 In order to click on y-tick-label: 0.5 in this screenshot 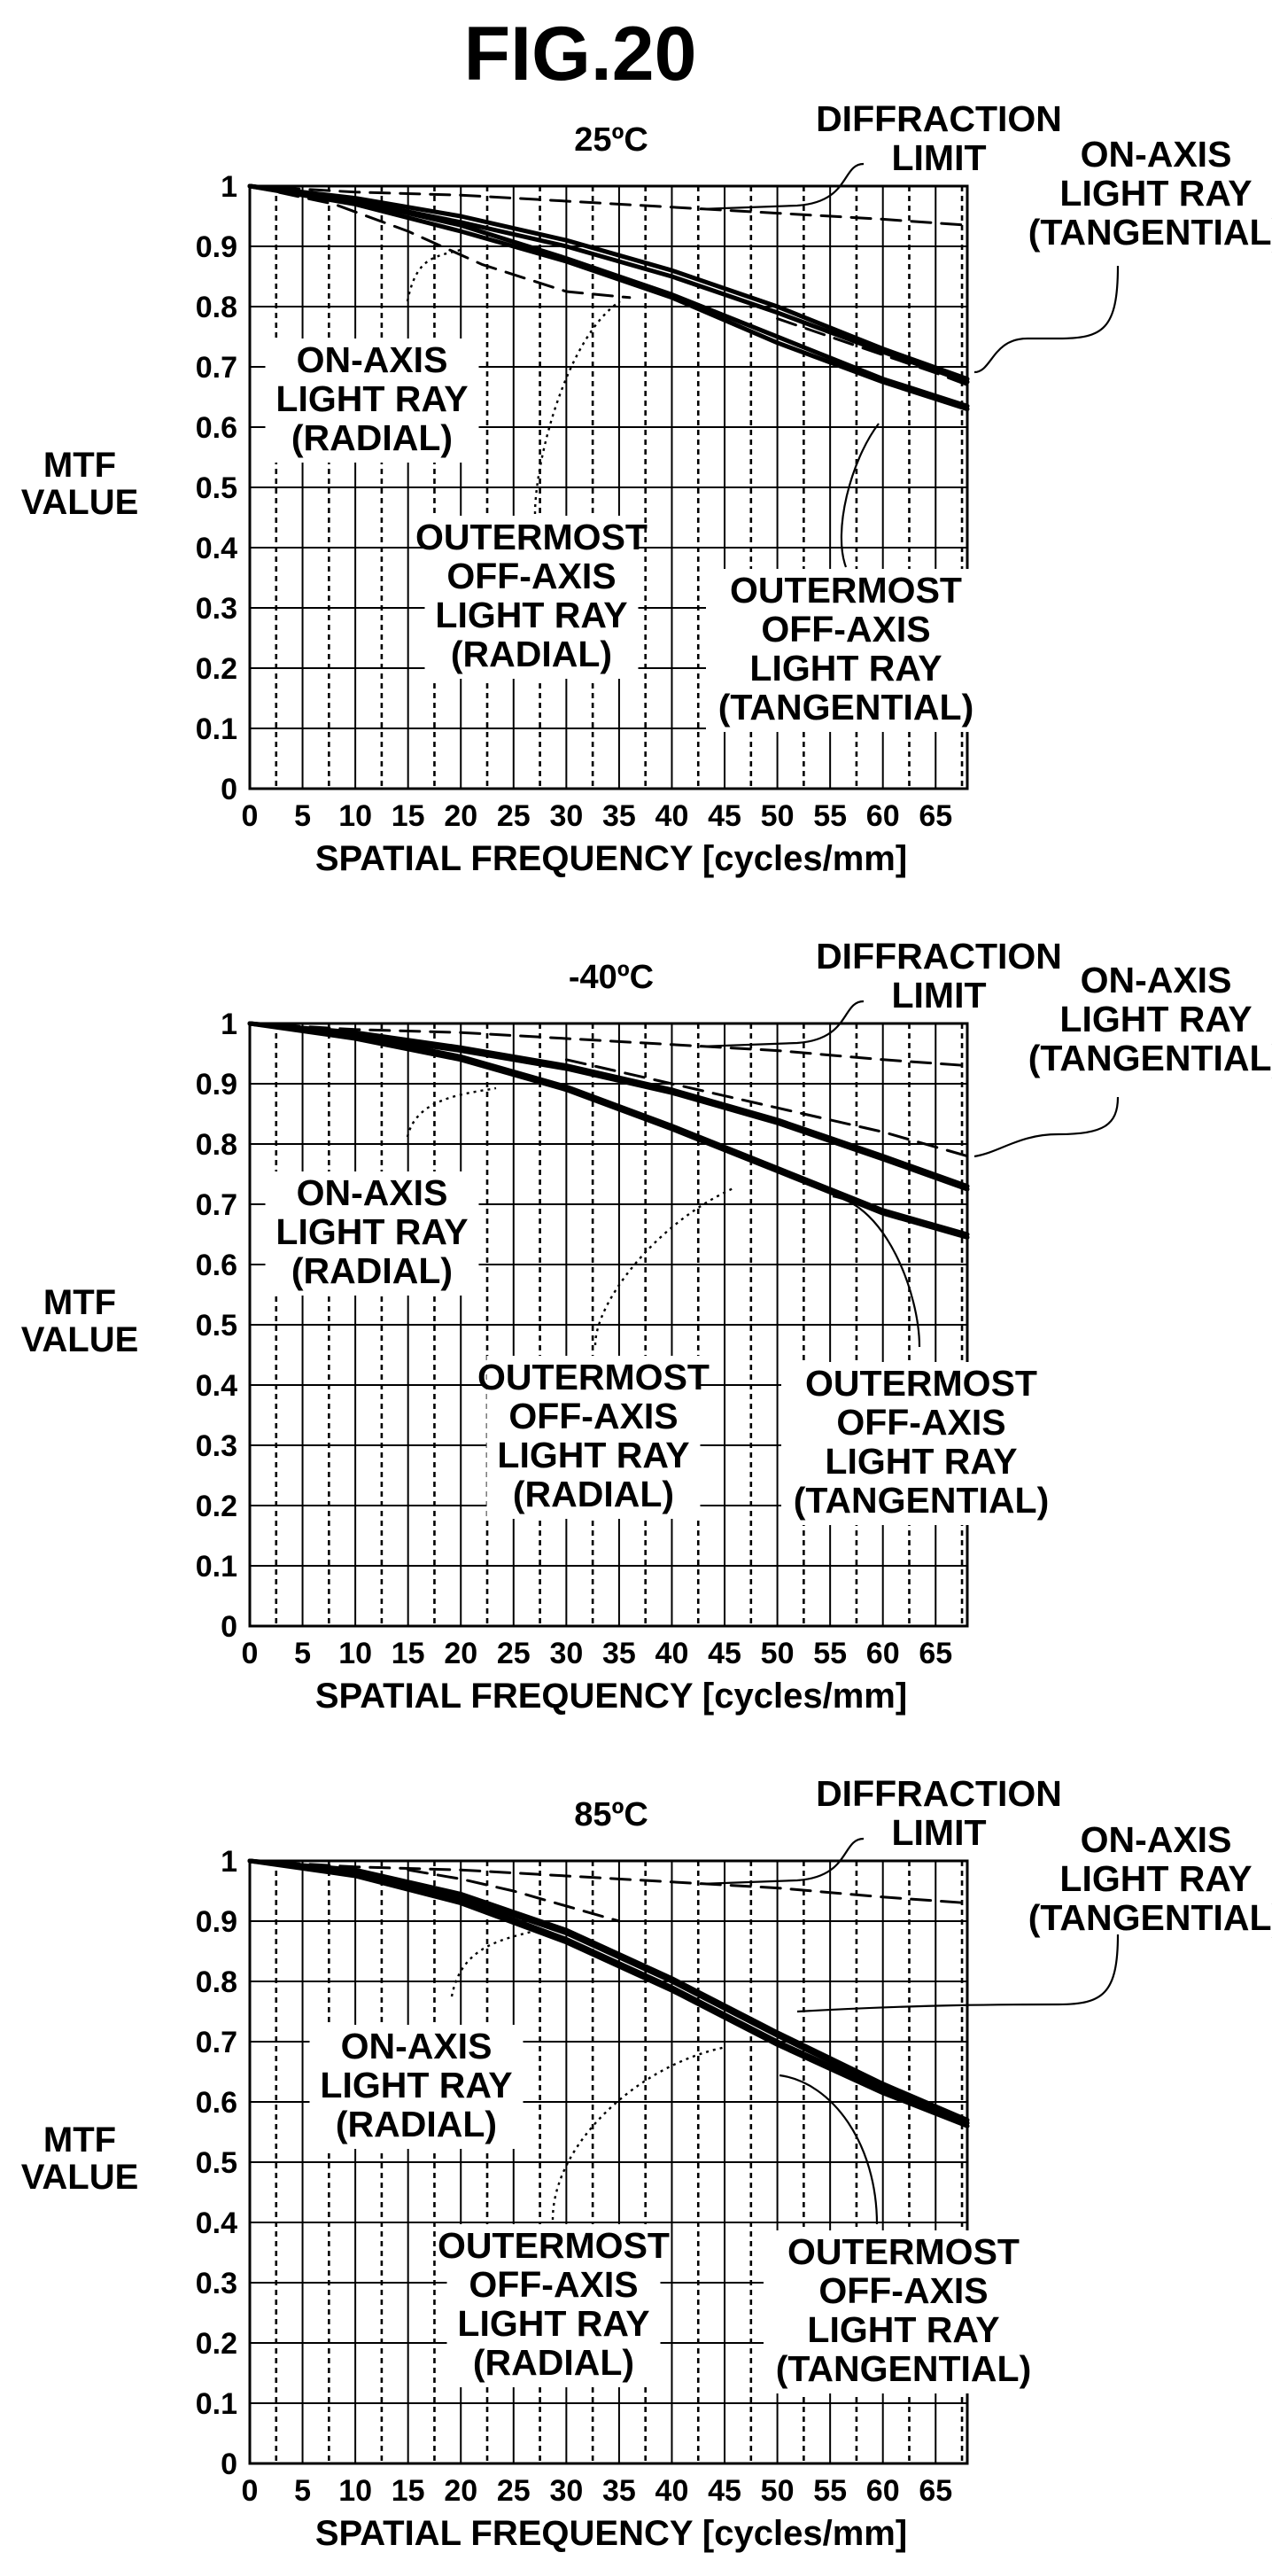, I will do `click(216, 1325)`.